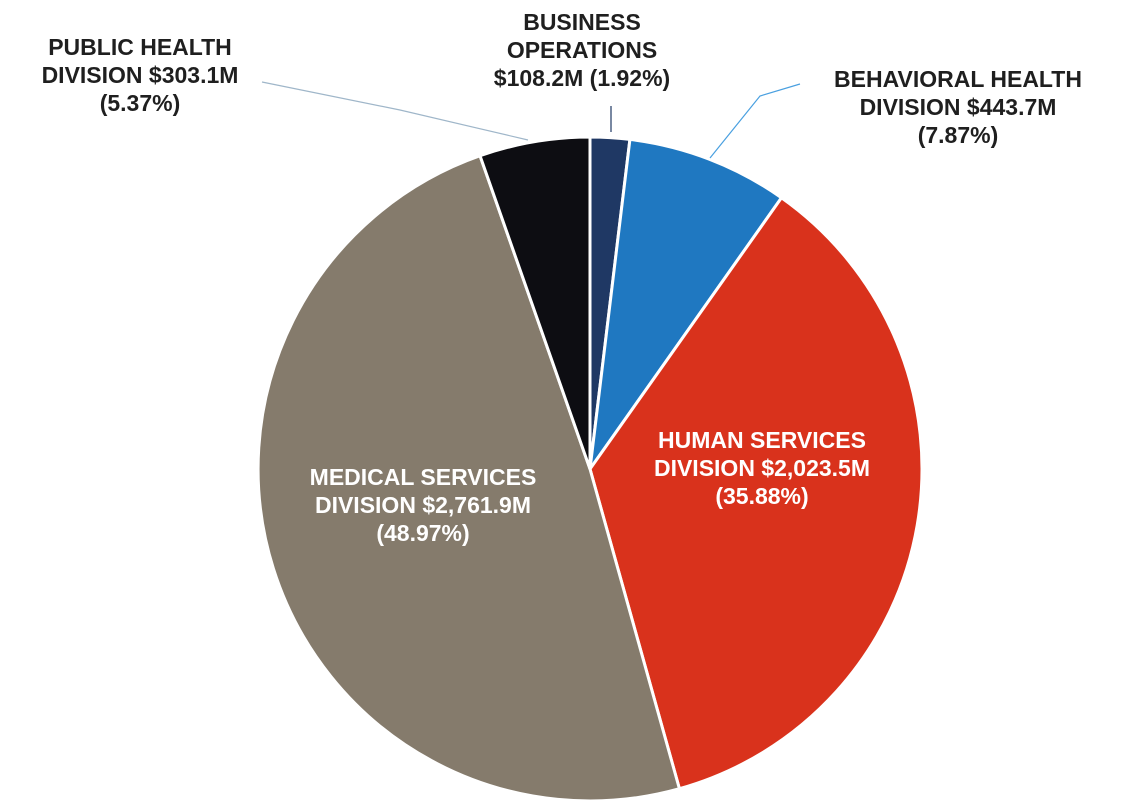 The image size is (1125, 810). I want to click on slice-label-line: (48.97%), so click(422, 533).